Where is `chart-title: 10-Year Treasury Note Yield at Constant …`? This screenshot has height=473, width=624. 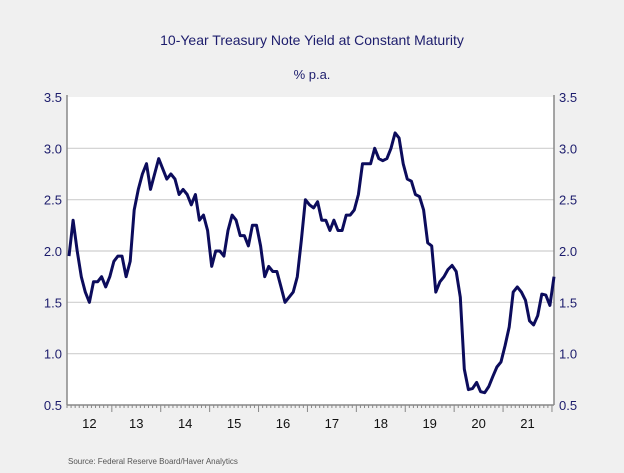 chart-title: 10-Year Treasury Note Yield at Constant … is located at coordinates (312, 40).